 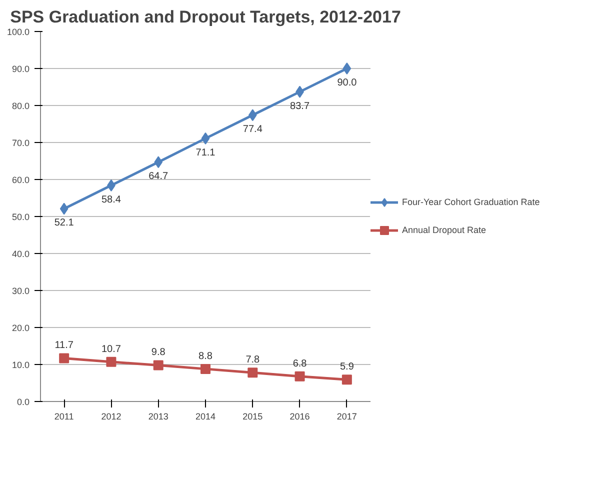 What do you see at coordinates (252, 130) in the screenshot?
I see `data-label: 77.4` at bounding box center [252, 130].